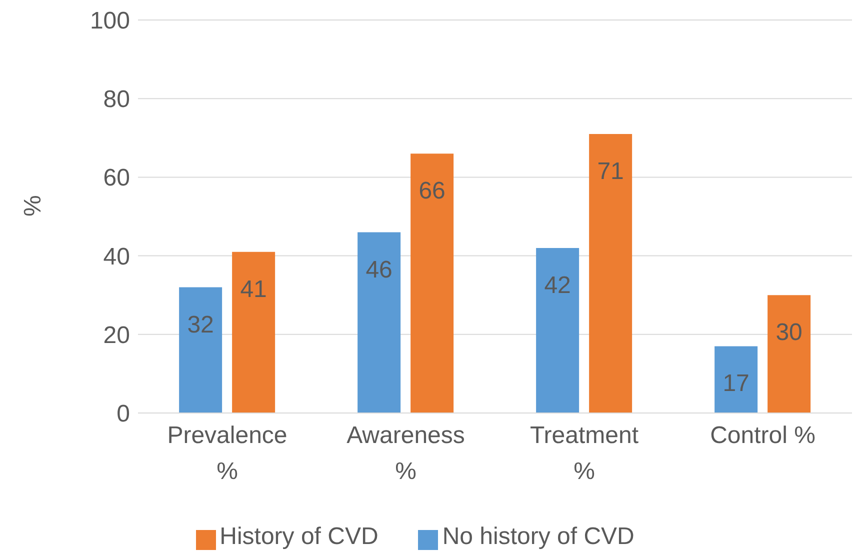 The image size is (864, 559). I want to click on y-tick-label: 40, so click(116, 256).